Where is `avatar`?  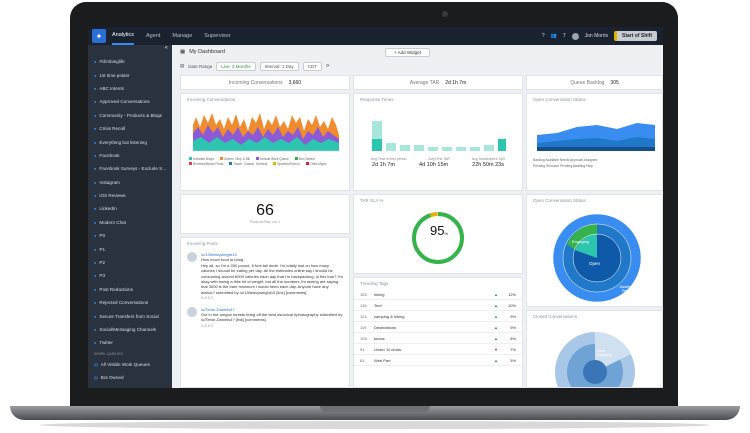 avatar is located at coordinates (575, 36).